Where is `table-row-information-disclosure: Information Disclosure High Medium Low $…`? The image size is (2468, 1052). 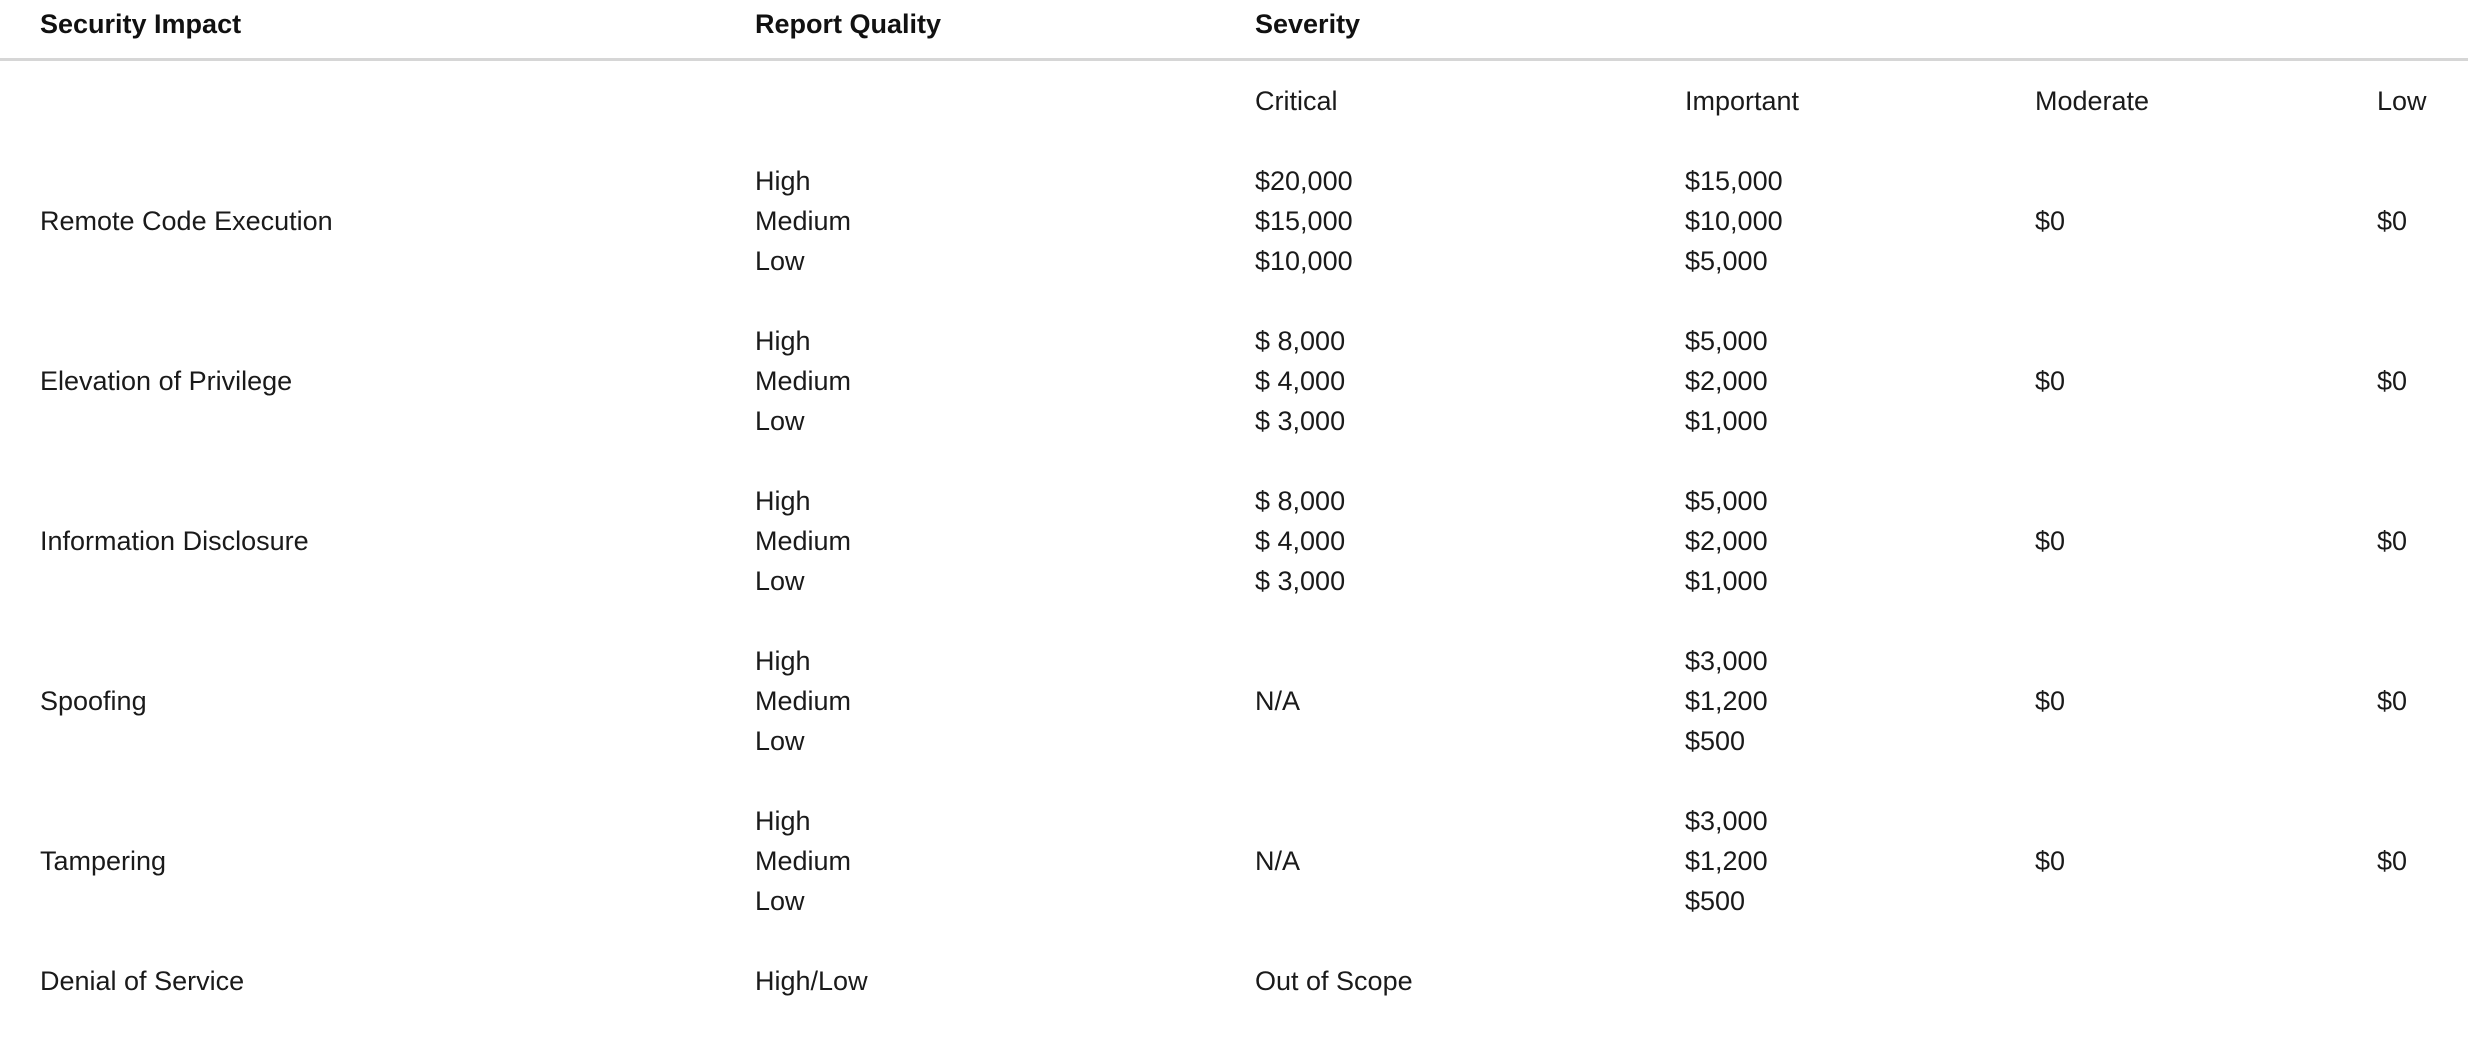
table-row-information-disclosure: Information Disclosure High Medium Low $… is located at coordinates (1234, 541).